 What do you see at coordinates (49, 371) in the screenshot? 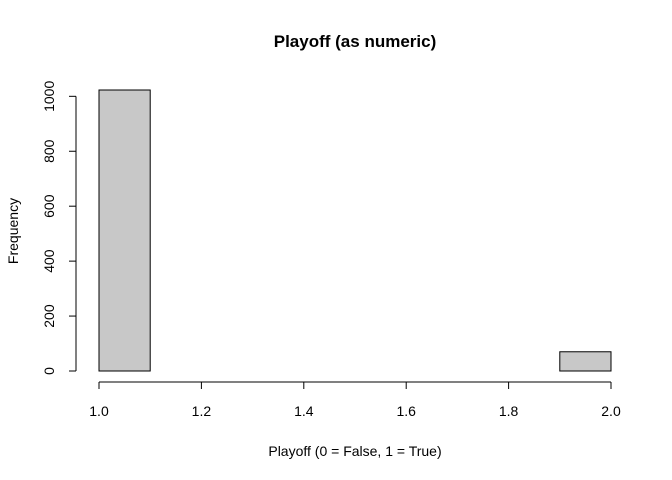
I see `y-tick-label: 0` at bounding box center [49, 371].